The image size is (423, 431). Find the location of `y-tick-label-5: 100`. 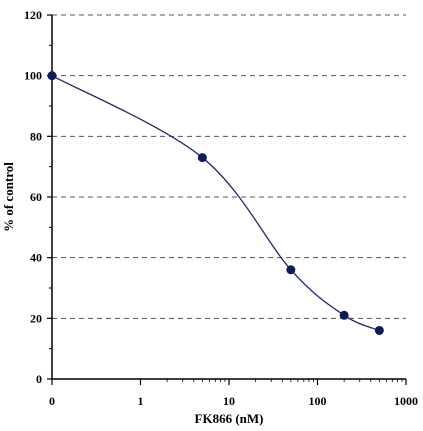

y-tick-label-5: 100 is located at coordinates (33, 76).